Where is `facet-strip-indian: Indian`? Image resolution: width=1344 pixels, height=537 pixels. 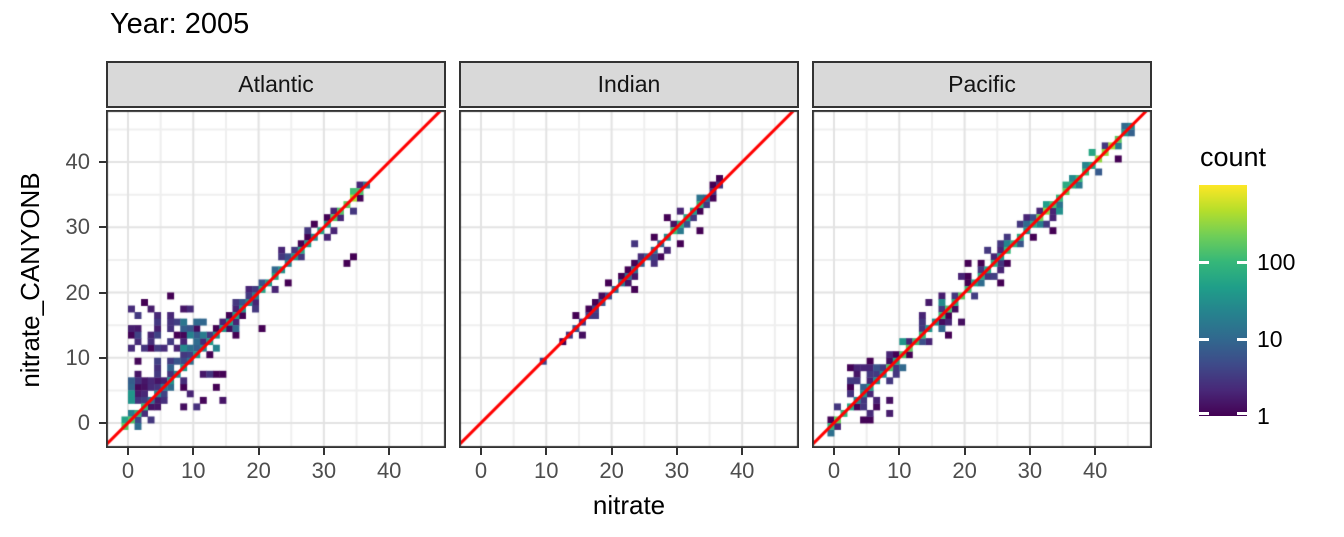
facet-strip-indian: Indian is located at coordinates (629, 84).